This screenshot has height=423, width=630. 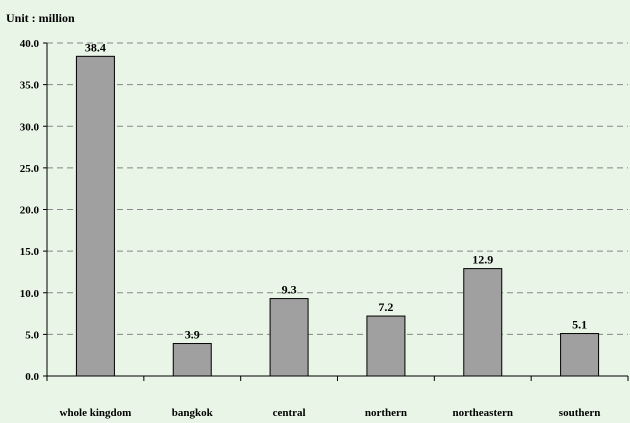 I want to click on data-label: 3.9, so click(x=192, y=335).